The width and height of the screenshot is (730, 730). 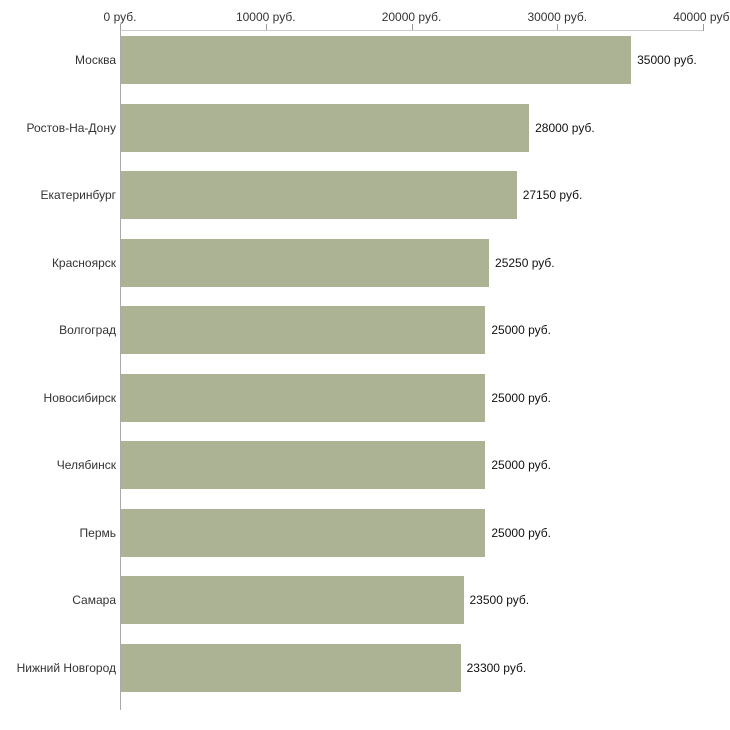 I want to click on x-axis-tick-label: 10000 руб., so click(x=265, y=17).